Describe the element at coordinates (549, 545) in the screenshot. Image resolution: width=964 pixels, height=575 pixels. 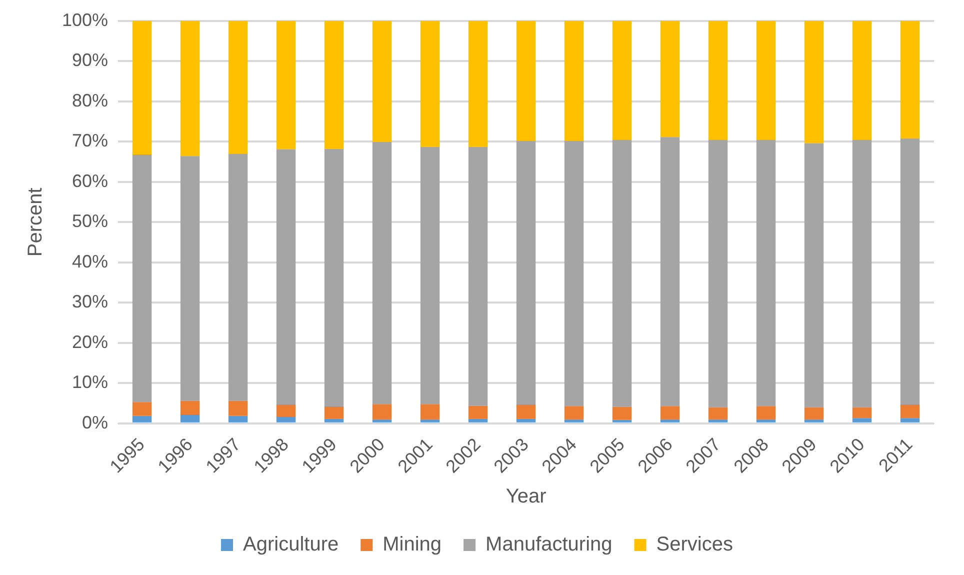
I see `legend-label: Manufacturing` at that location.